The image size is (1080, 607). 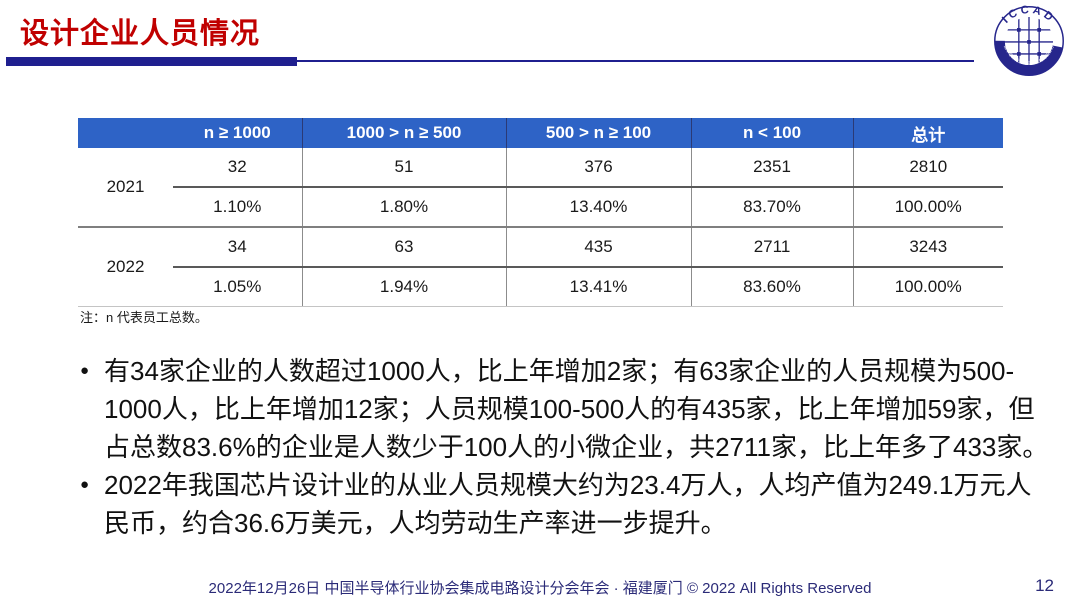 I want to click on table-cell: 83.70%, so click(x=772, y=207).